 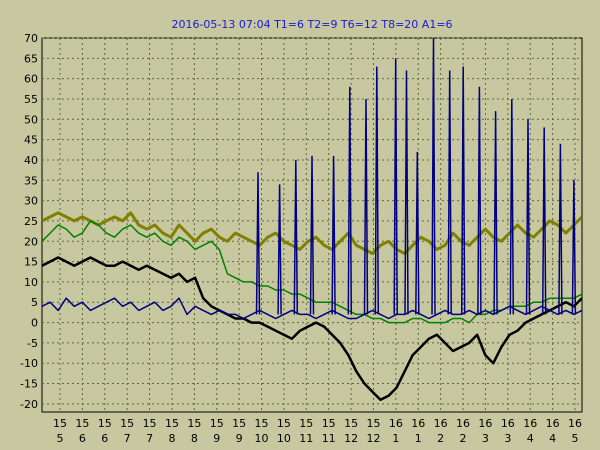 I want to click on y-tick-label: 5, so click(x=34, y=302).